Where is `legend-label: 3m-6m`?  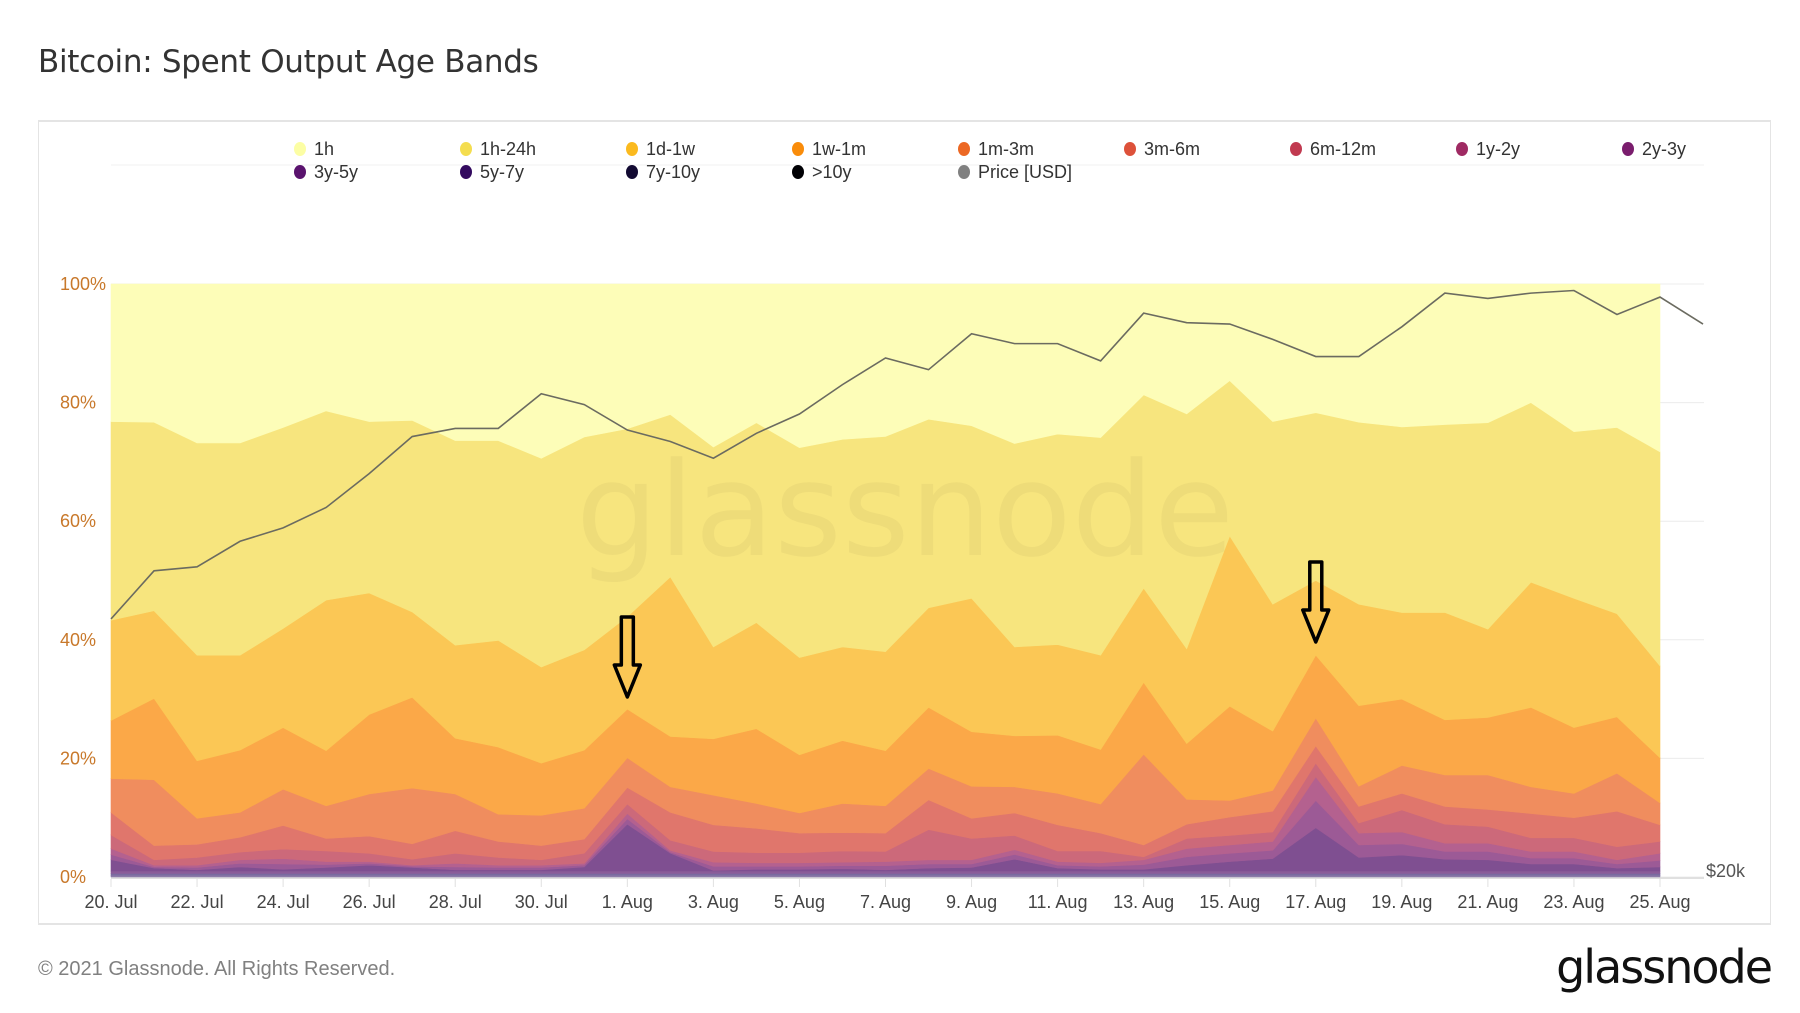
legend-label: 3m-6m is located at coordinates (1172, 149).